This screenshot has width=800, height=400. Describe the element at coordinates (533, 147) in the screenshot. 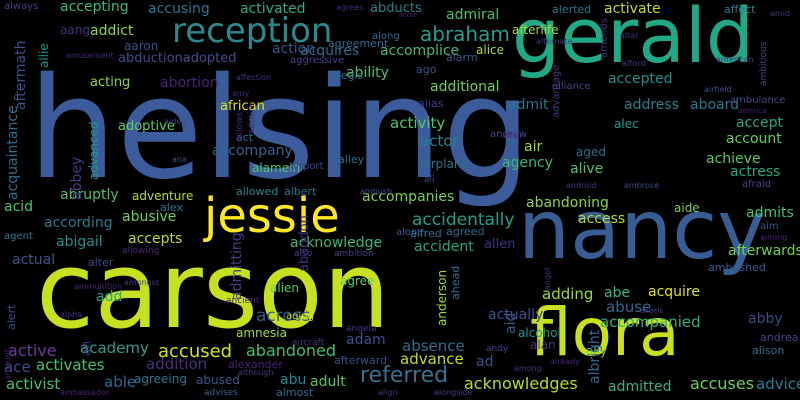

I see `cloud-word: air` at that location.